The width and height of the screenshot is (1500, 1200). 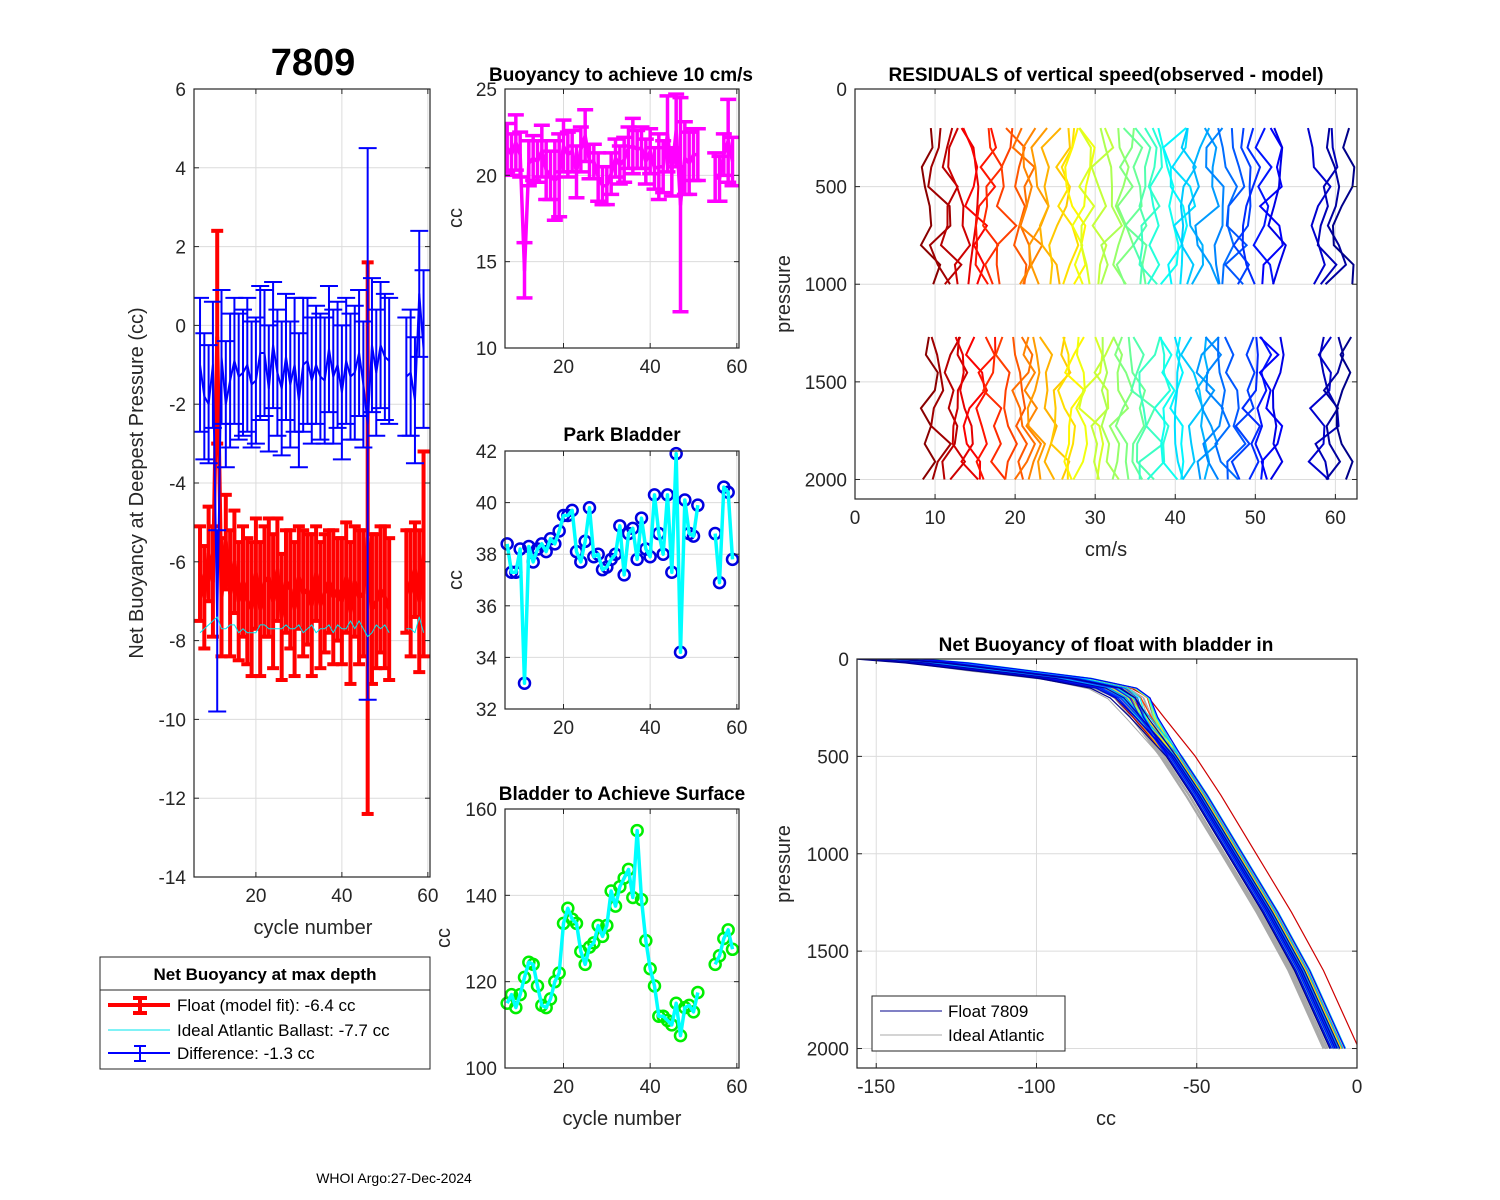 I want to click on bladder-surface-line, so click(x=724, y=947).